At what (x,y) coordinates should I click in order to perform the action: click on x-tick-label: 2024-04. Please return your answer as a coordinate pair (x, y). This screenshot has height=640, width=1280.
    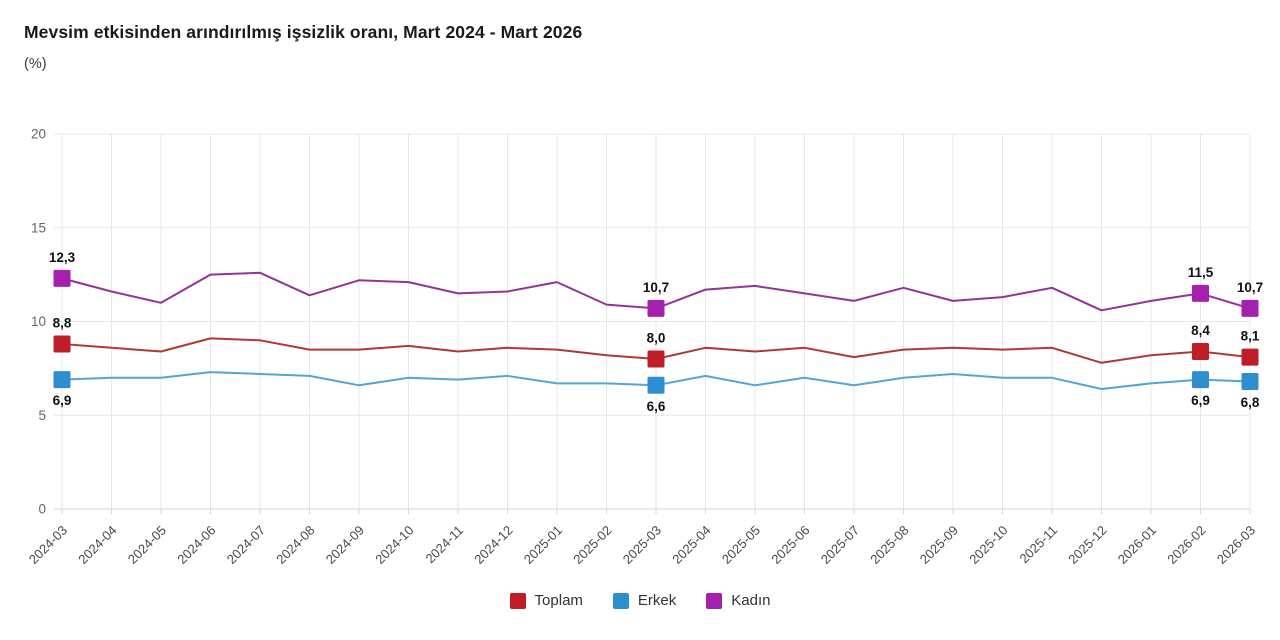
    Looking at the image, I should click on (97, 545).